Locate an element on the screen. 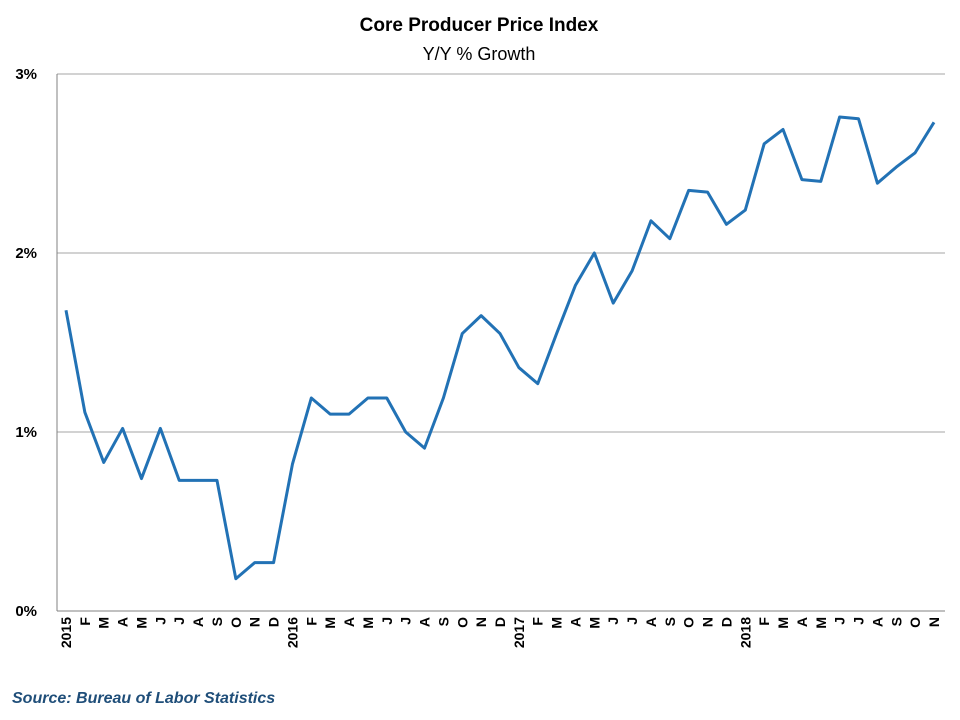 The height and width of the screenshot is (720, 960). source-note: Source: Bureau of Labor Statistics is located at coordinates (144, 698).